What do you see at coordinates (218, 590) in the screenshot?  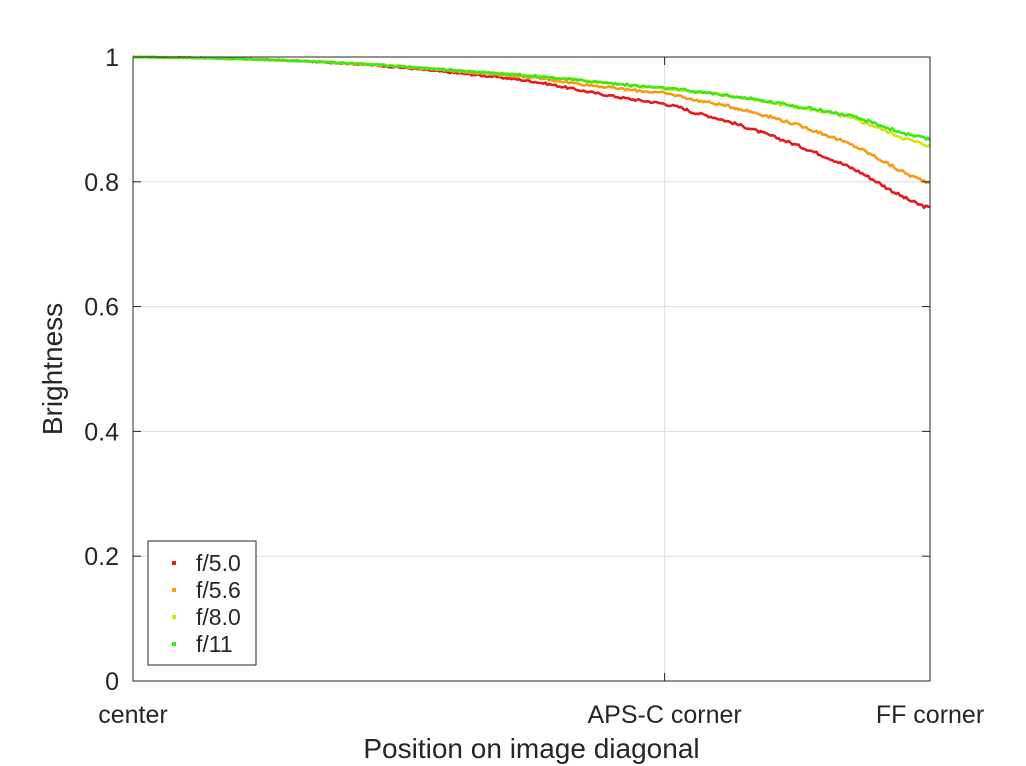 I see `legend-label: f/5.6` at bounding box center [218, 590].